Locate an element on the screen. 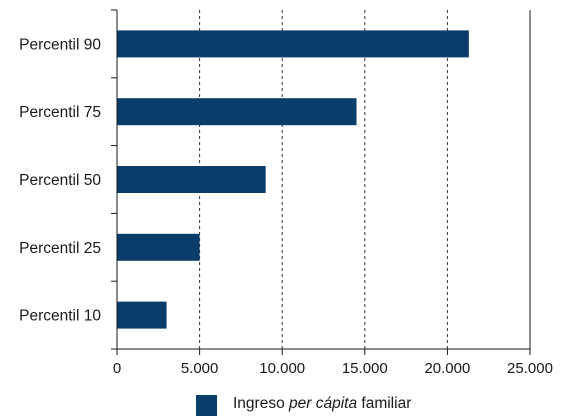  x-tick-label: 25.000 is located at coordinates (530, 368).